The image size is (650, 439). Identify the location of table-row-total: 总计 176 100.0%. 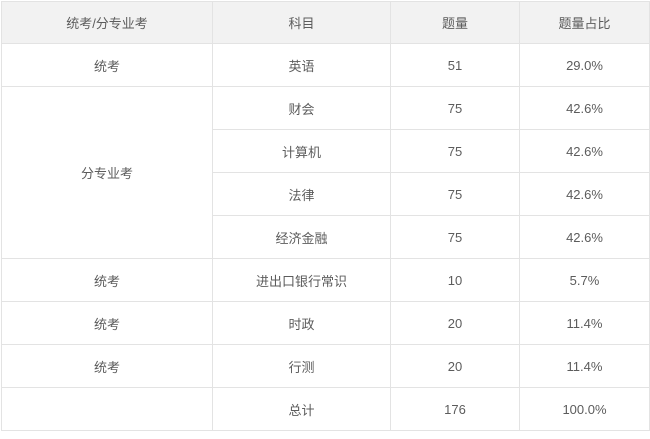
(325, 409).